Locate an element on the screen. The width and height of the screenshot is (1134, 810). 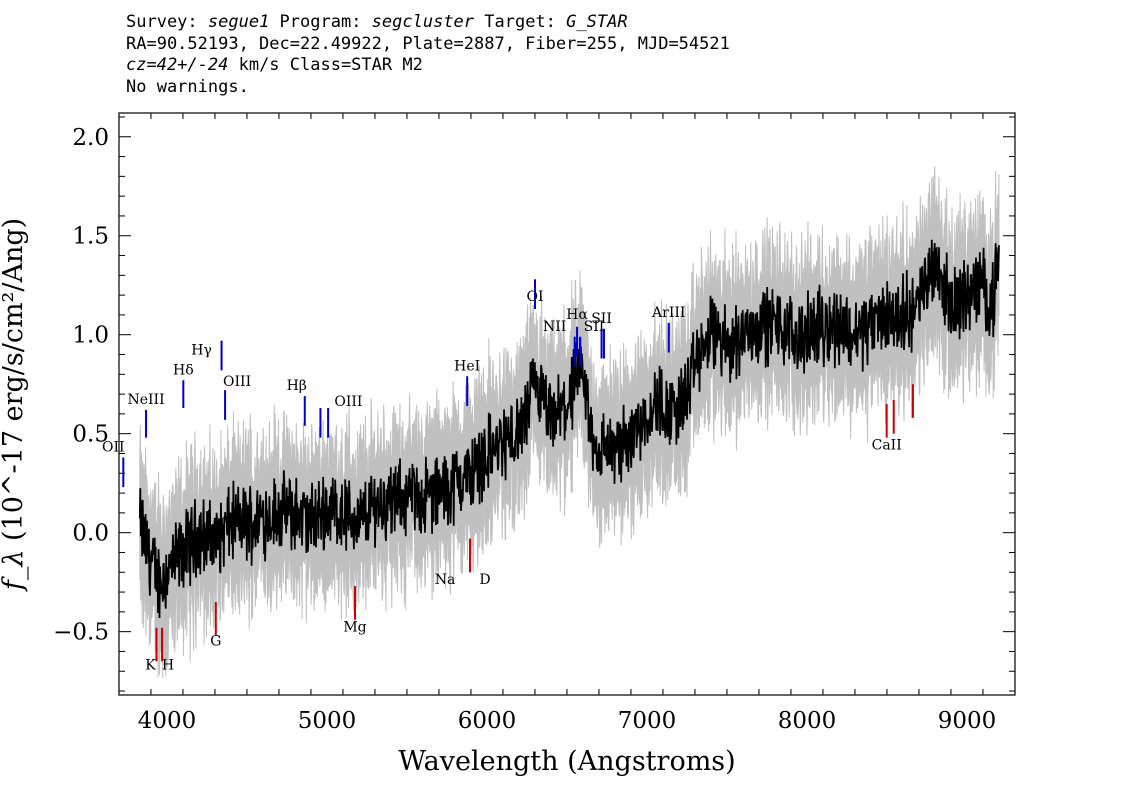
emission-line-label: Hγ is located at coordinates (201, 351).